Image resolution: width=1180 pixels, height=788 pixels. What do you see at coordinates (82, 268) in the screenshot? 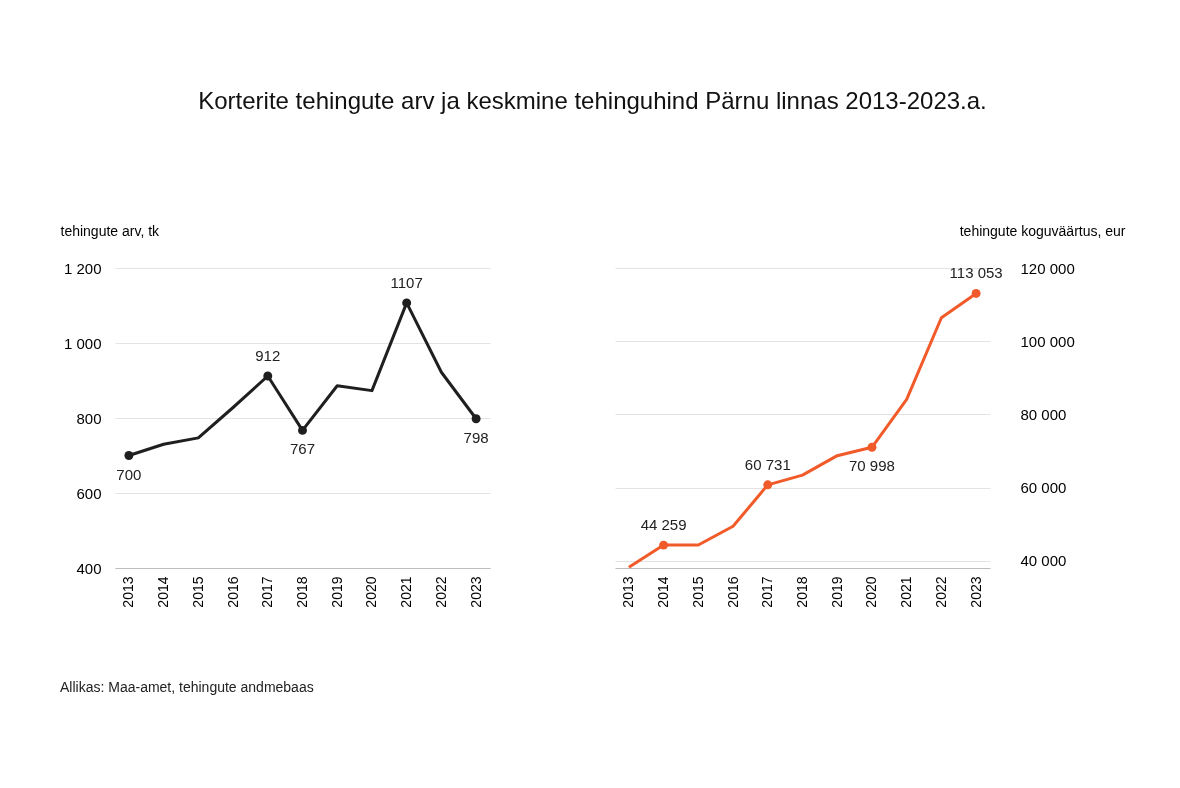
I see `y-tick-label: 1 200` at bounding box center [82, 268].